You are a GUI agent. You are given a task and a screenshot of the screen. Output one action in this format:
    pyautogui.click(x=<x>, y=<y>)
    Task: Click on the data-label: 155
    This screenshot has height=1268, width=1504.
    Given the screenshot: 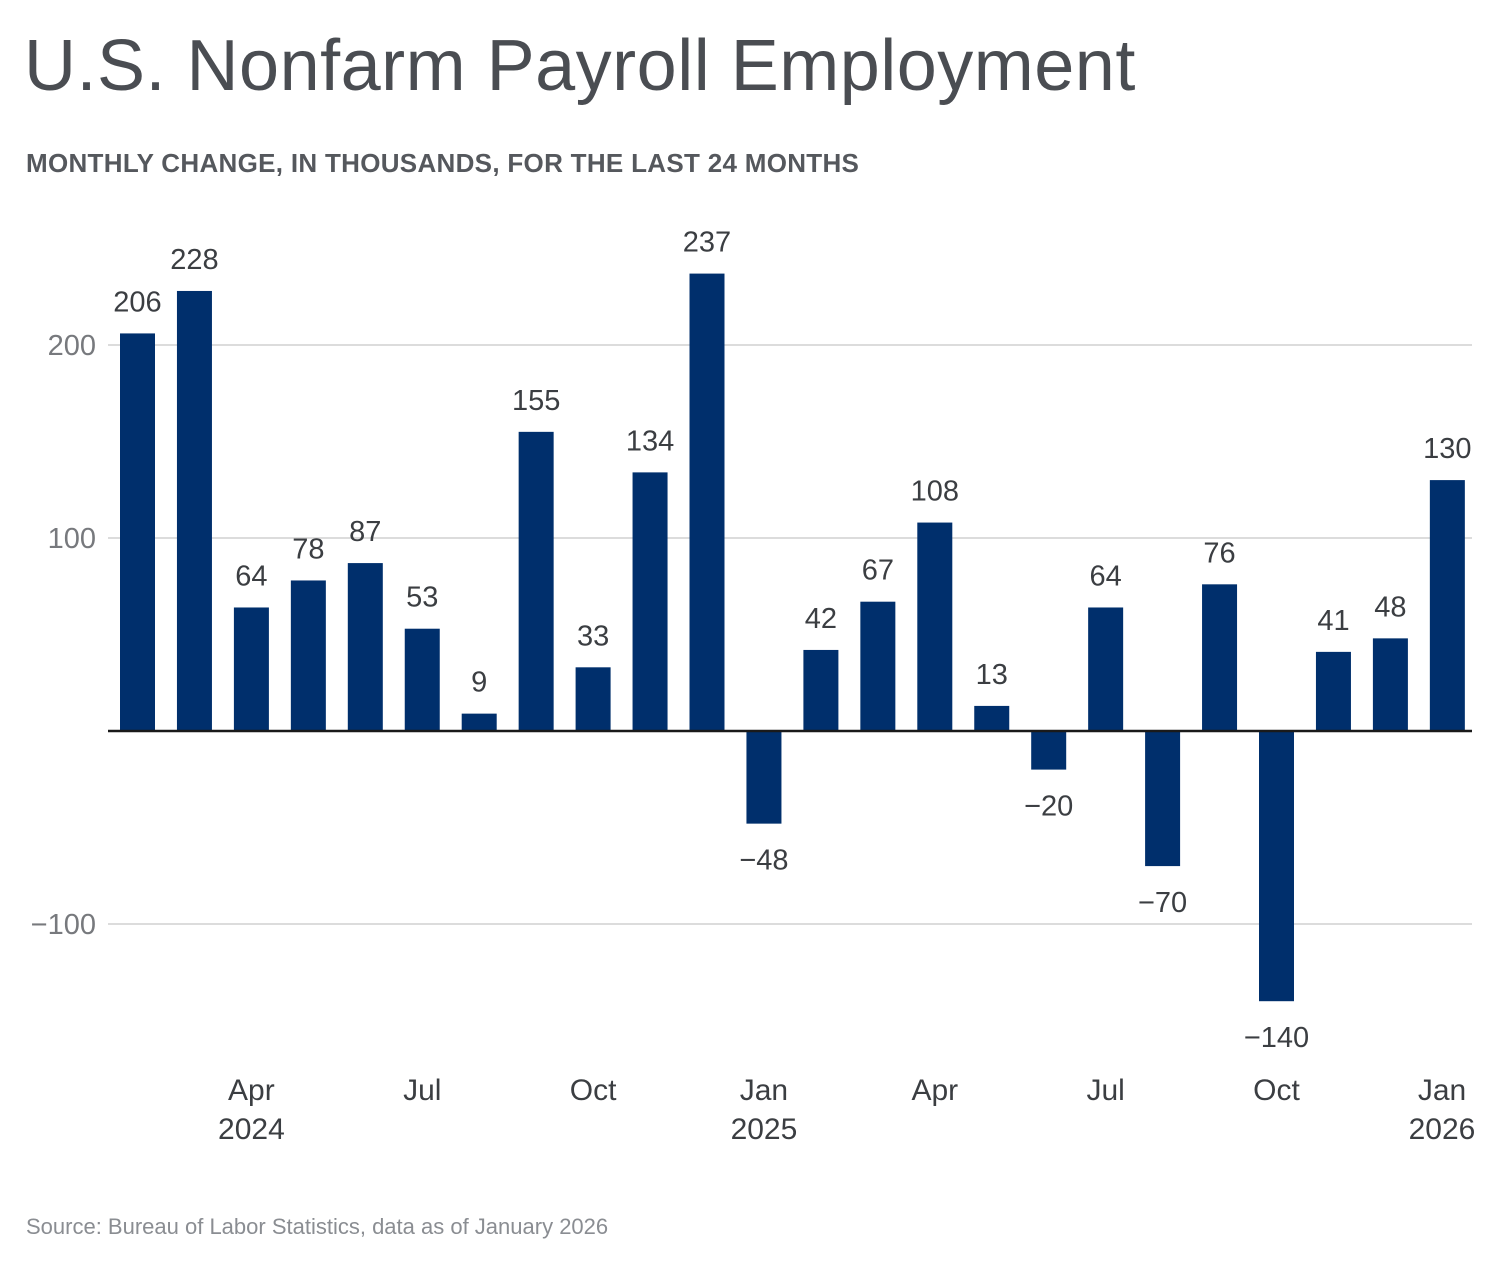 What is the action you would take?
    pyautogui.click(x=536, y=401)
    